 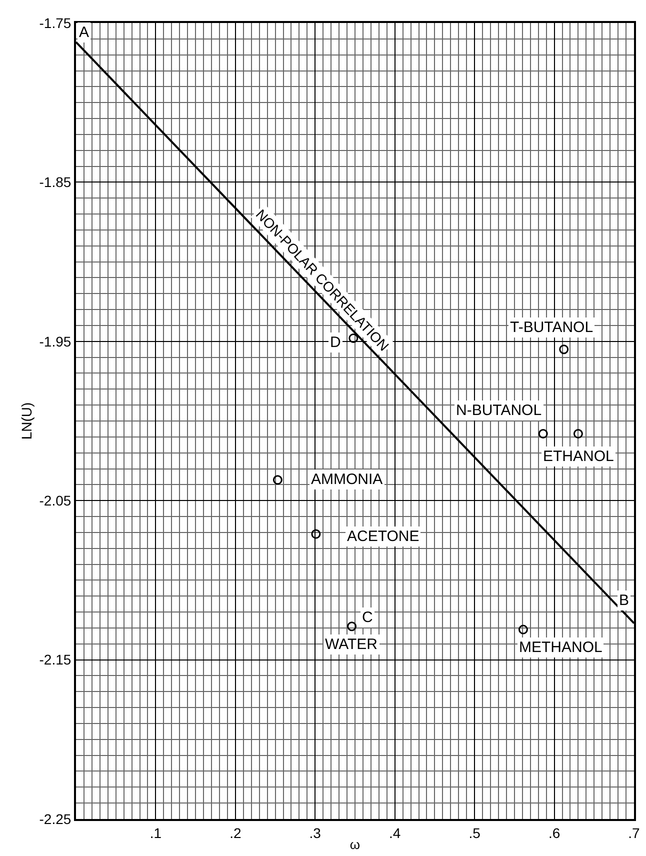 What do you see at coordinates (347, 479) in the screenshot?
I see `annotation: AMMONIA` at bounding box center [347, 479].